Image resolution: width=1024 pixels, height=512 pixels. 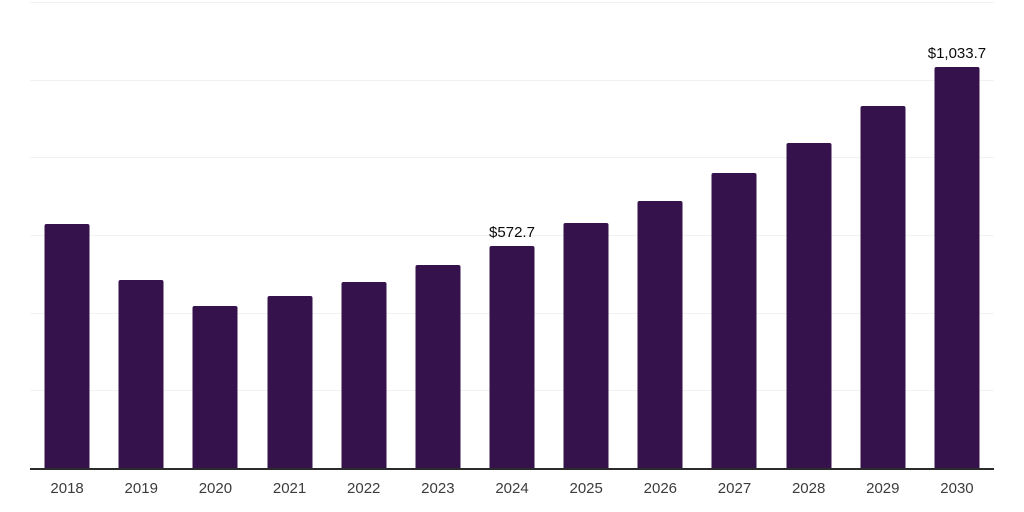 What do you see at coordinates (957, 488) in the screenshot?
I see `x-tick-2030: 2030` at bounding box center [957, 488].